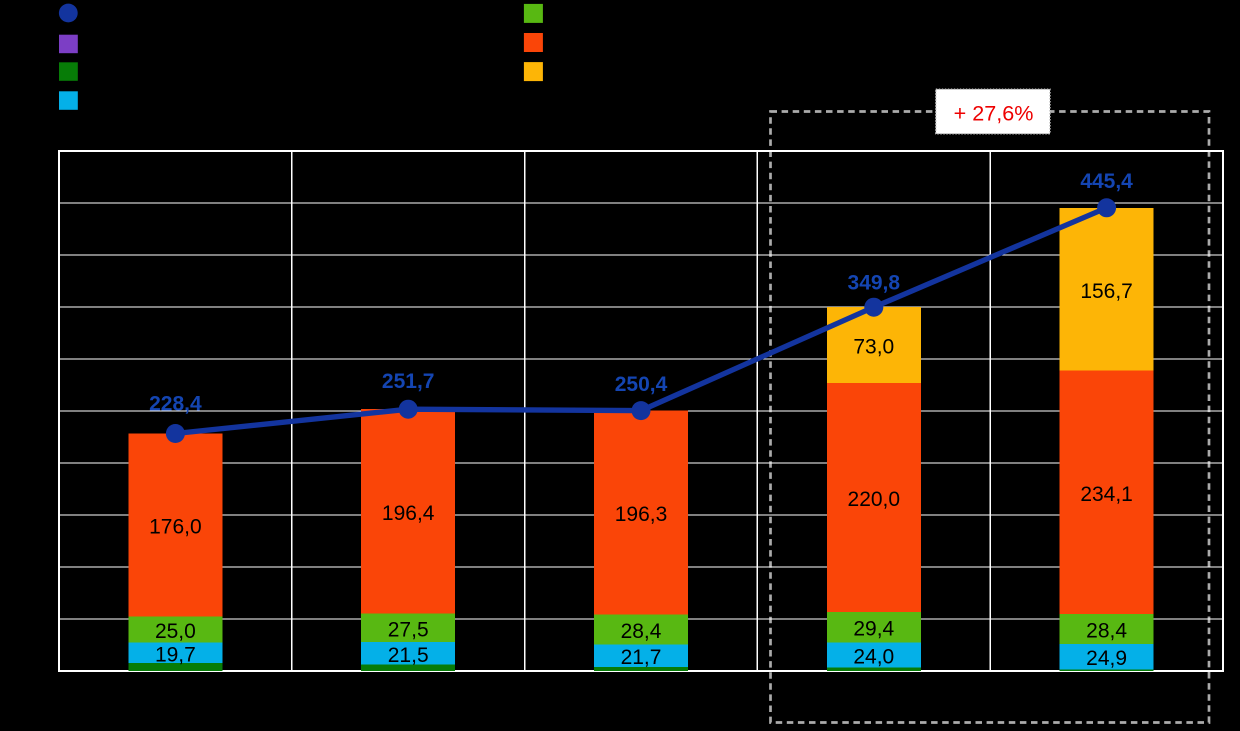  What do you see at coordinates (641, 657) in the screenshot?
I see `svg-text: 21,7` at bounding box center [641, 657].